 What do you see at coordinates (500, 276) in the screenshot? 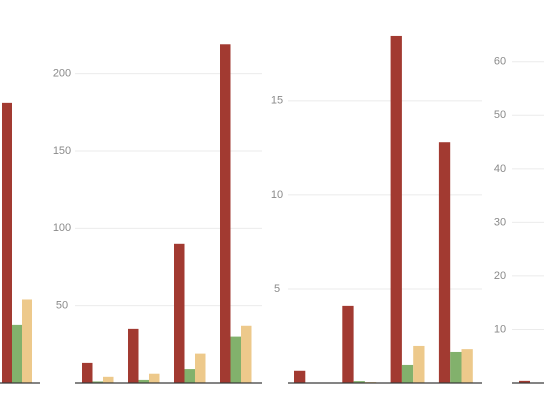
I see `y-tick-label: 20` at bounding box center [500, 276].